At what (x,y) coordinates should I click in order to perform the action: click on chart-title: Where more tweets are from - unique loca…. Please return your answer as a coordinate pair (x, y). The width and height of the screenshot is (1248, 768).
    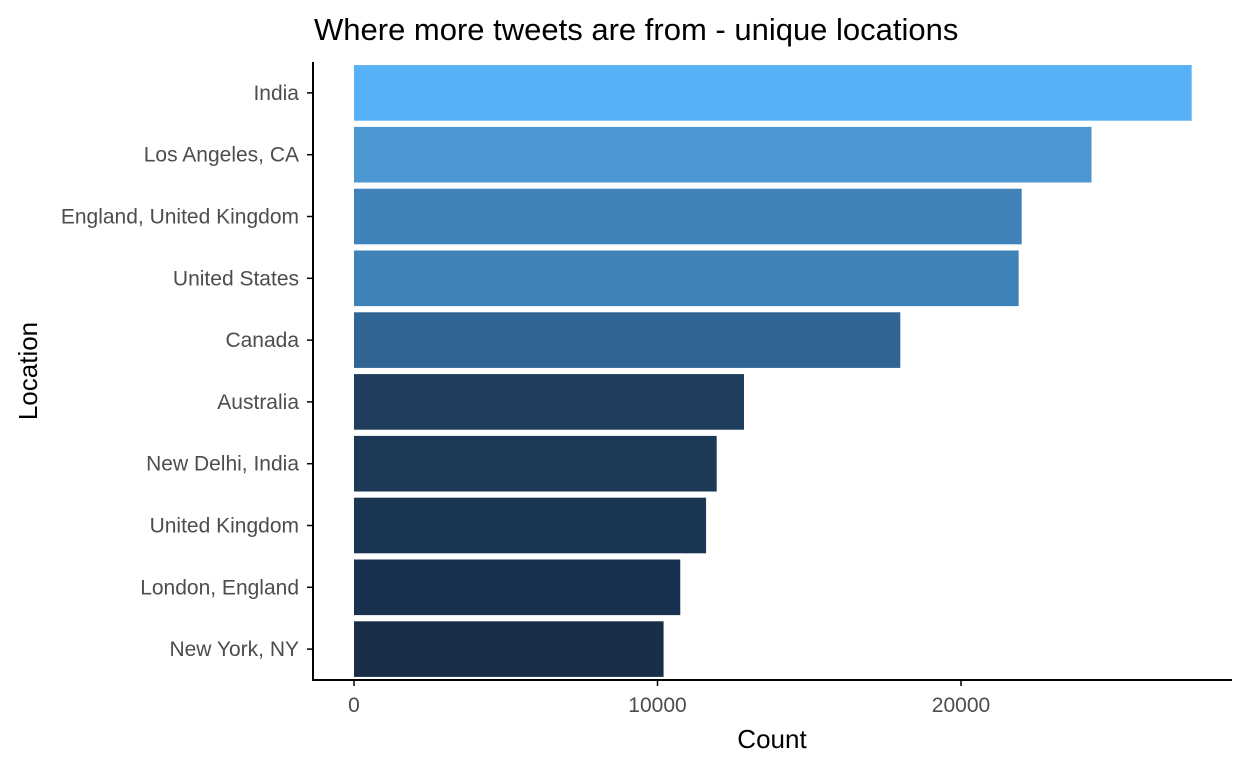
    Looking at the image, I should click on (636, 29).